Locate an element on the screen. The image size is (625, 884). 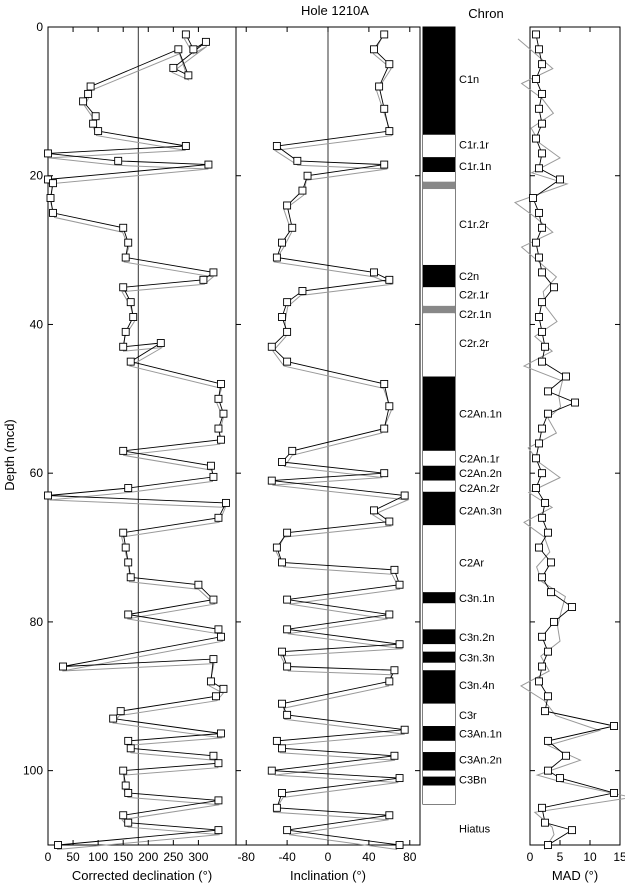
chron-block-c2n is located at coordinates (439, 276).